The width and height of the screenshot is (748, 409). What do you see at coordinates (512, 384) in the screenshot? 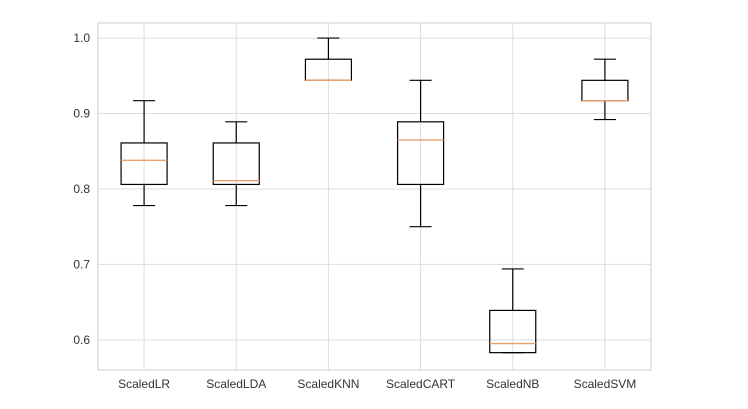
I see `x-tick-label: ScaledNB` at bounding box center [512, 384].